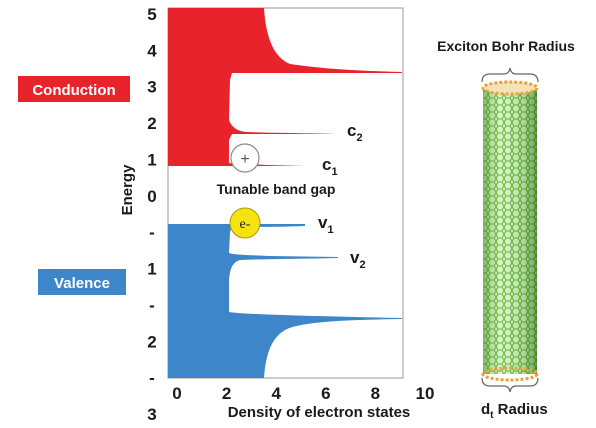  What do you see at coordinates (151, 196) in the screenshot?
I see `y-tick-label: 0` at bounding box center [151, 196].